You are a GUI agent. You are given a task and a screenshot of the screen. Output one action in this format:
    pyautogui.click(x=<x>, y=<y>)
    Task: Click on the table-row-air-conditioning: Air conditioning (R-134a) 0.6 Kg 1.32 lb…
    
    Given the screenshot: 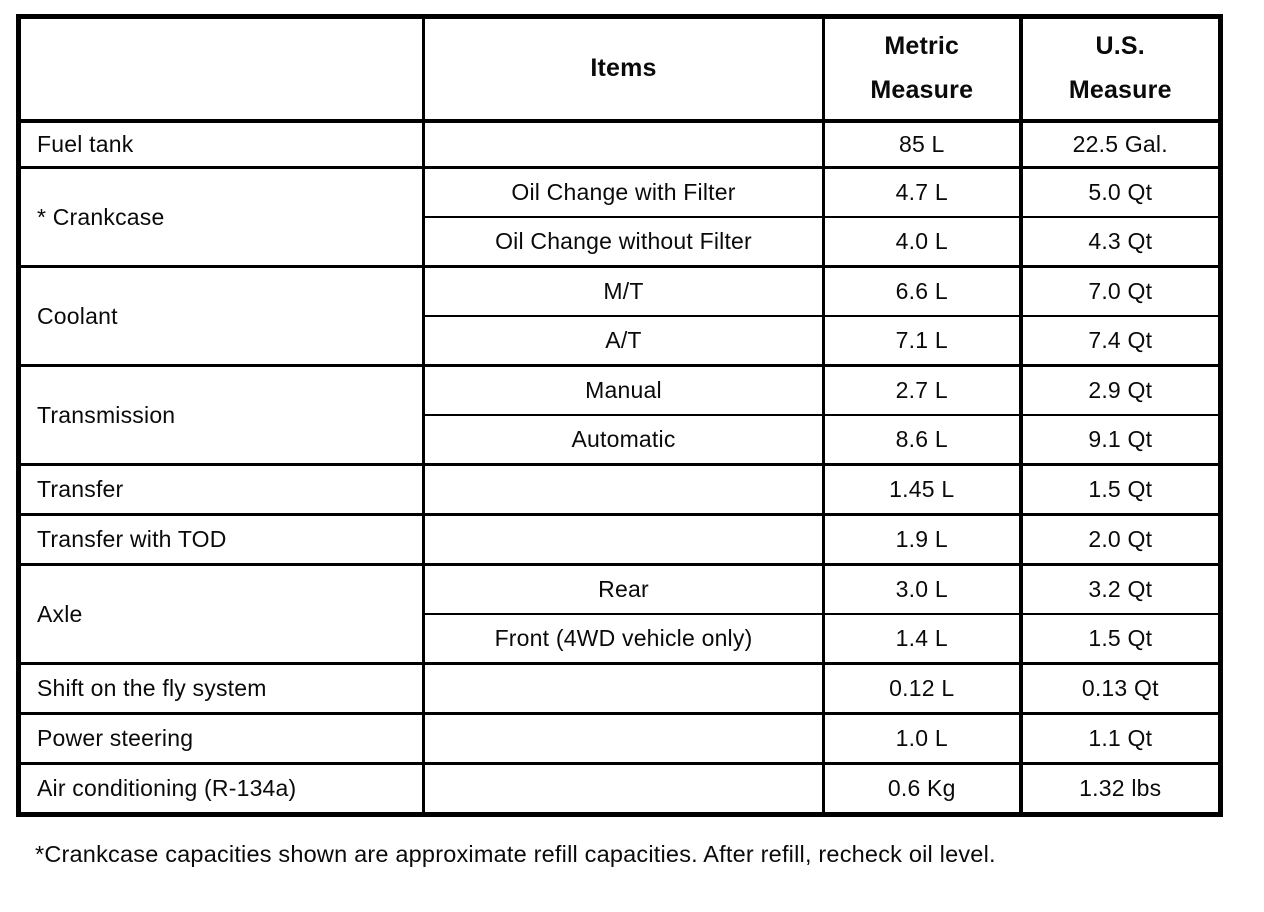 What is the action you would take?
    pyautogui.click(x=619, y=788)
    